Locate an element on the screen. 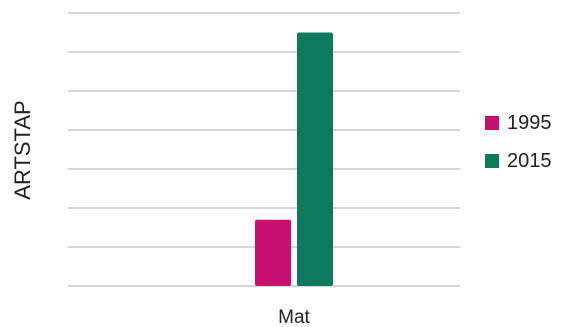  x-tick-label: Mat is located at coordinates (294, 317).